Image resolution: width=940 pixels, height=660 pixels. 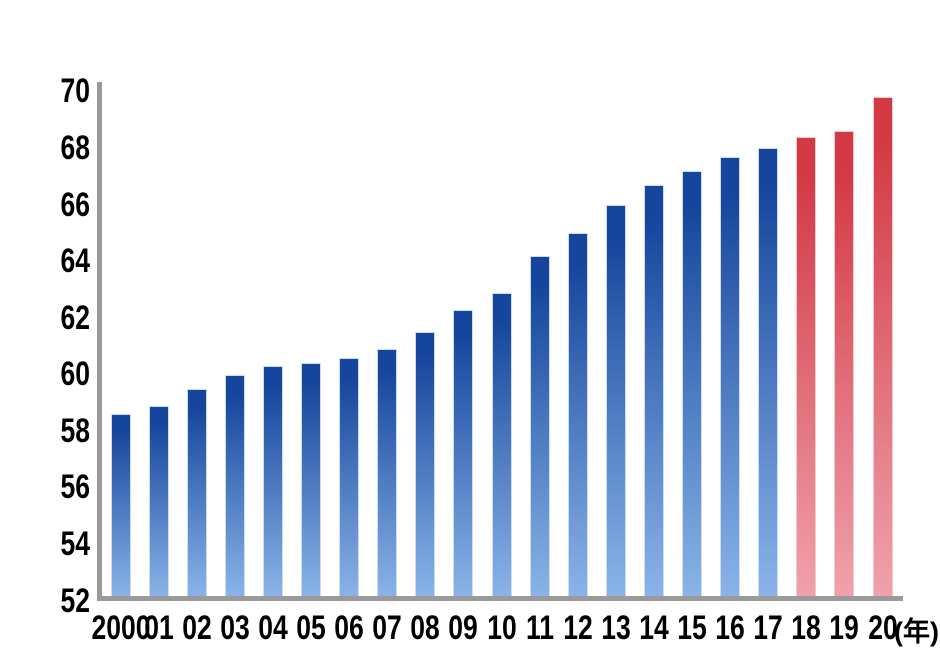 What do you see at coordinates (75, 204) in the screenshot?
I see `y-tick-label-66: 66` at bounding box center [75, 204].